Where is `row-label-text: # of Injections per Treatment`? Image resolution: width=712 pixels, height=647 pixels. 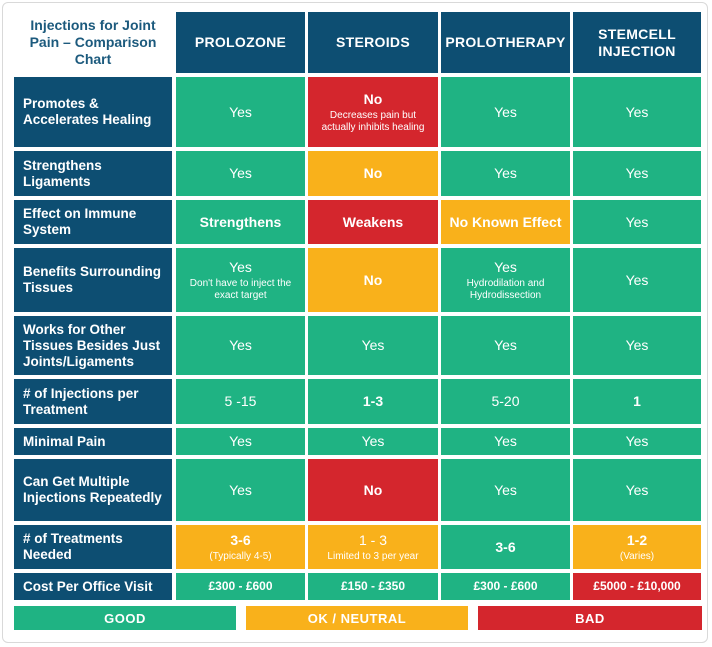
row-label-text: # of Injections per Treatment is located at coordinates (81, 401).